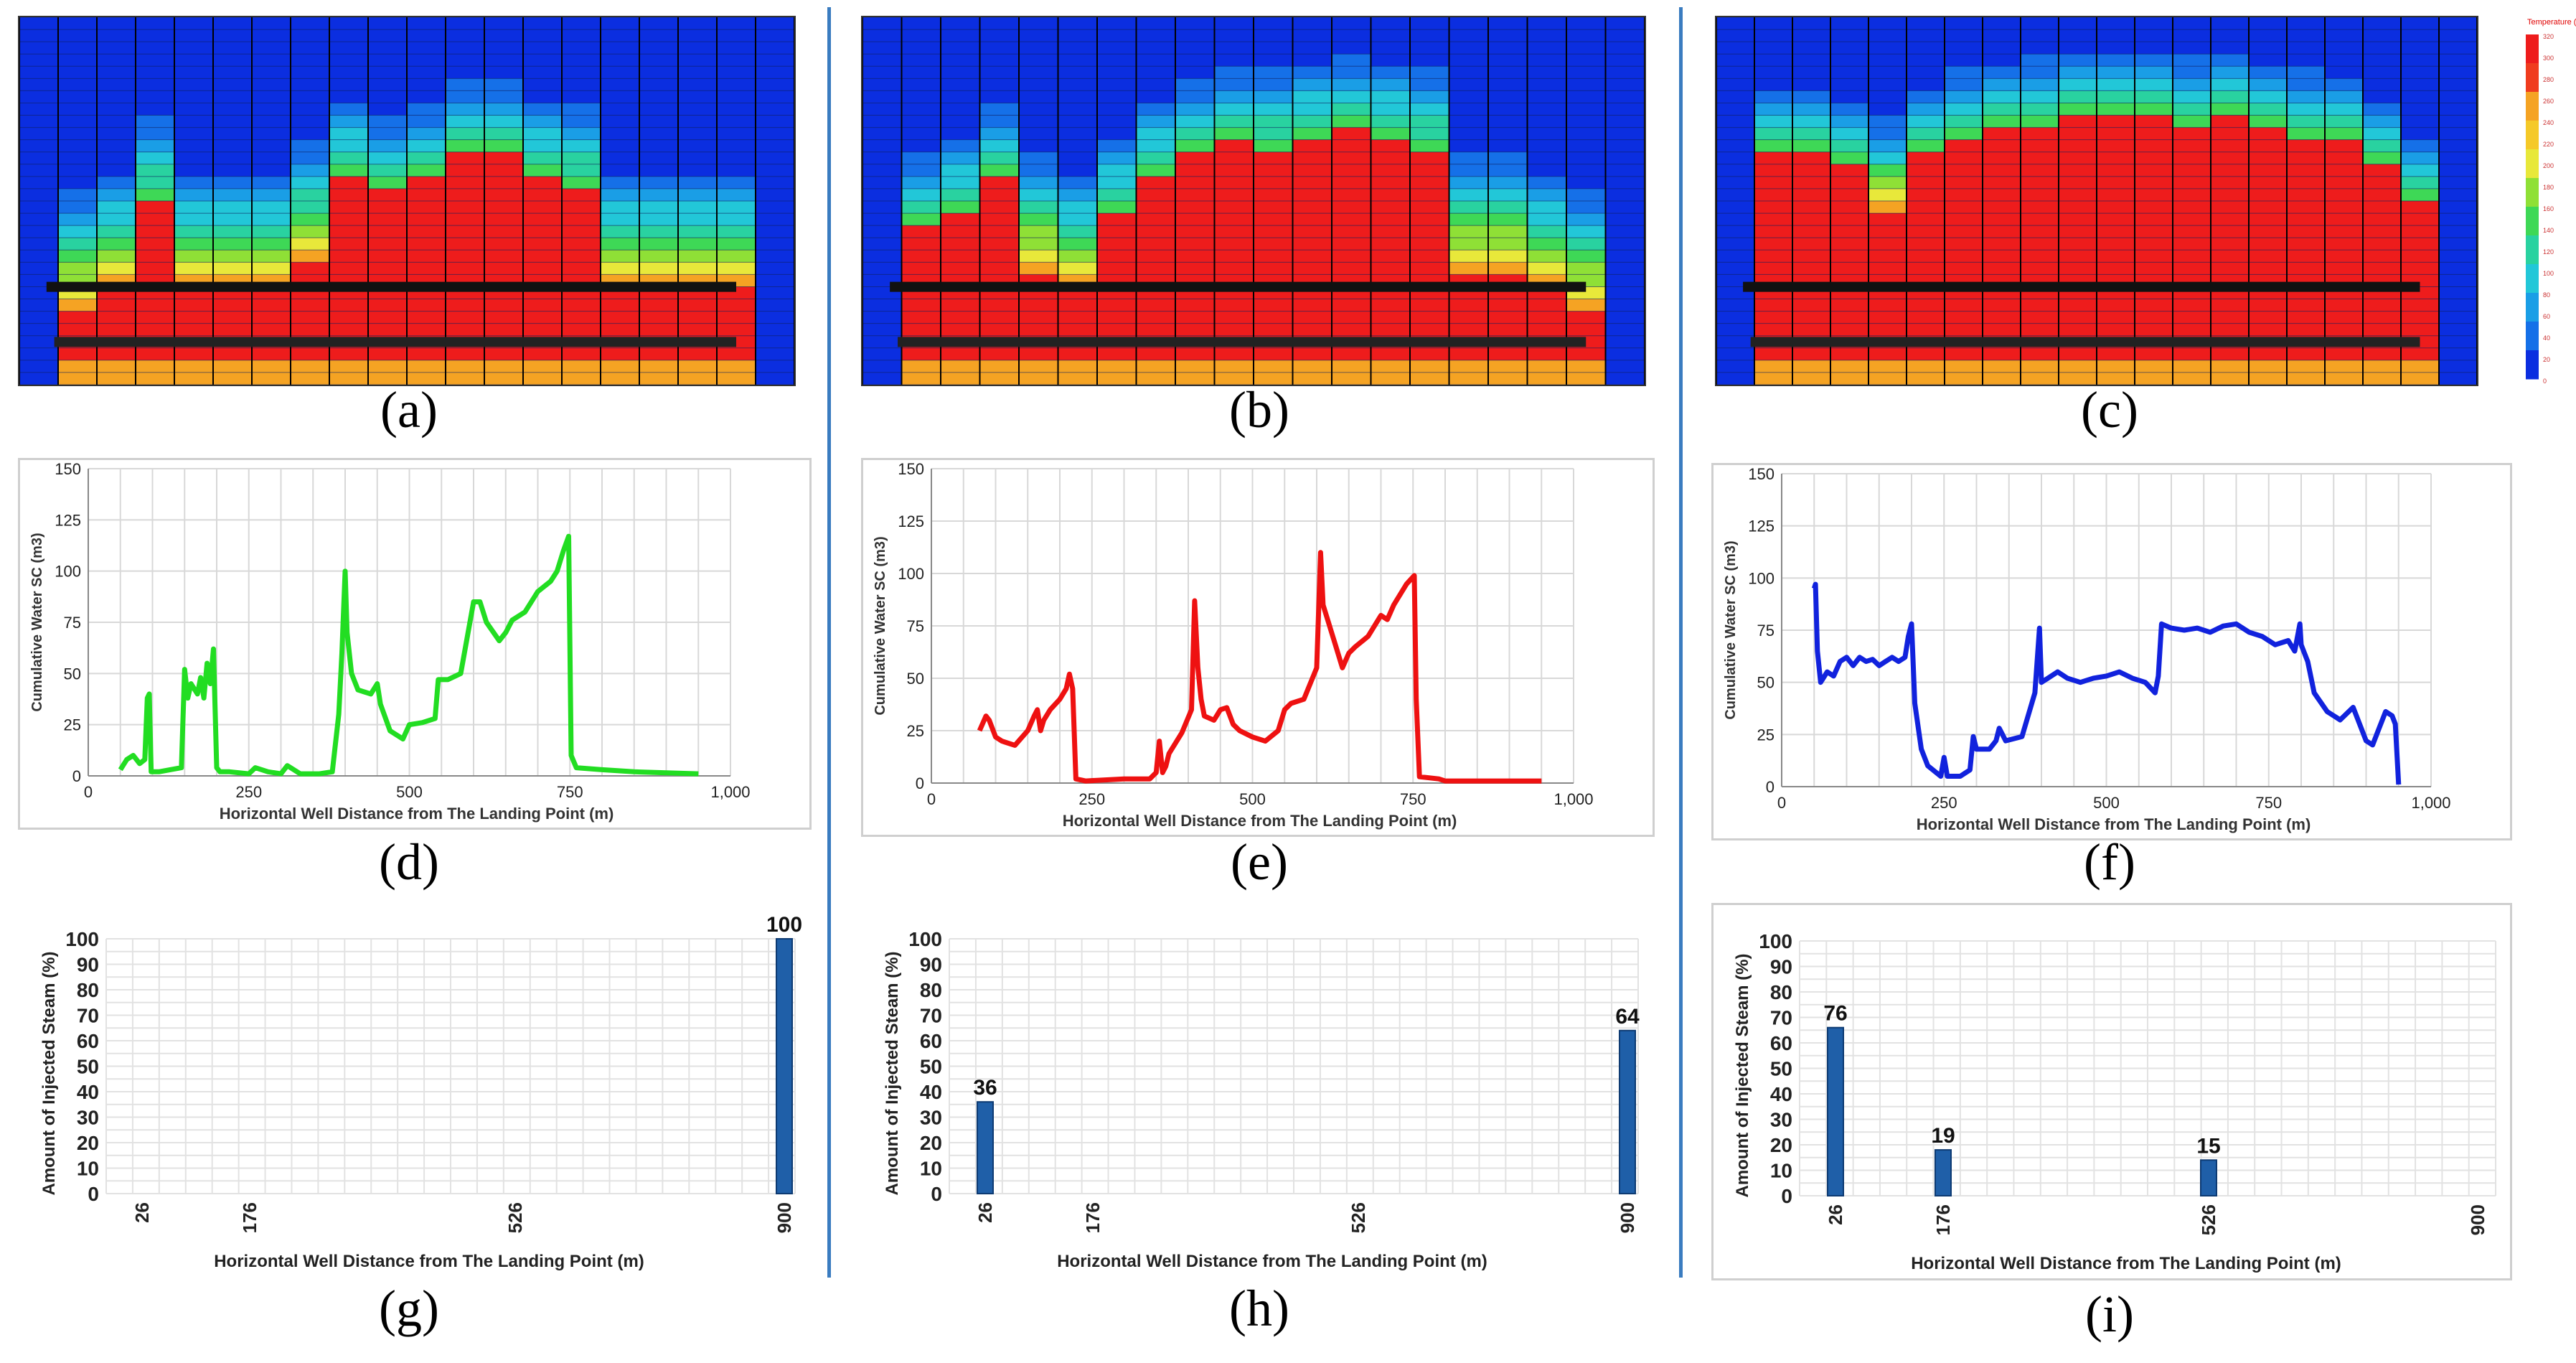 The width and height of the screenshot is (2576, 1363). I want to click on panel-label-f: (f), so click(2109, 862).